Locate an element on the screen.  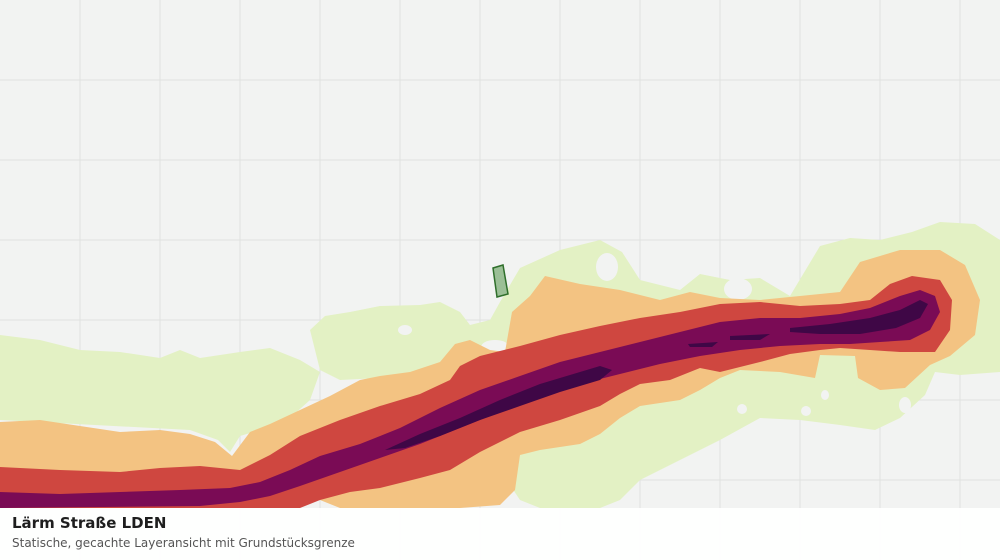
layer-title: Lärm Straße LDEN is located at coordinates (89, 523).